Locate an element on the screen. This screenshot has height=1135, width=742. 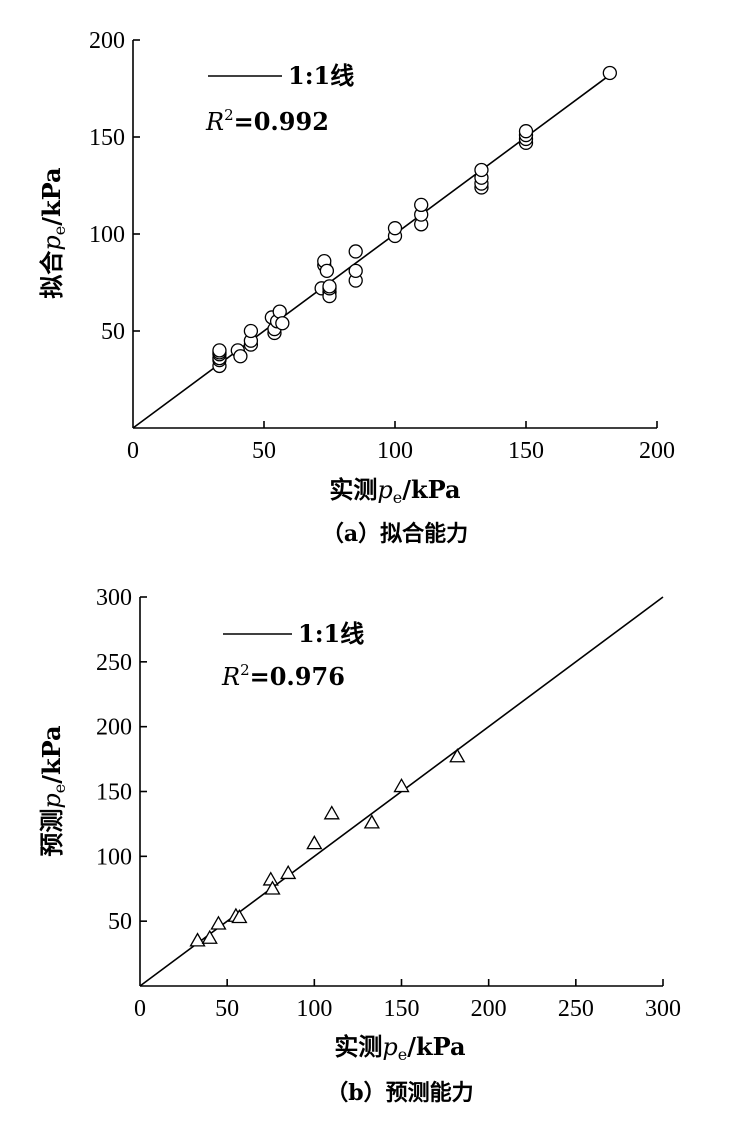
panel-a-y-tick-label: 150 is located at coordinates (107, 138).